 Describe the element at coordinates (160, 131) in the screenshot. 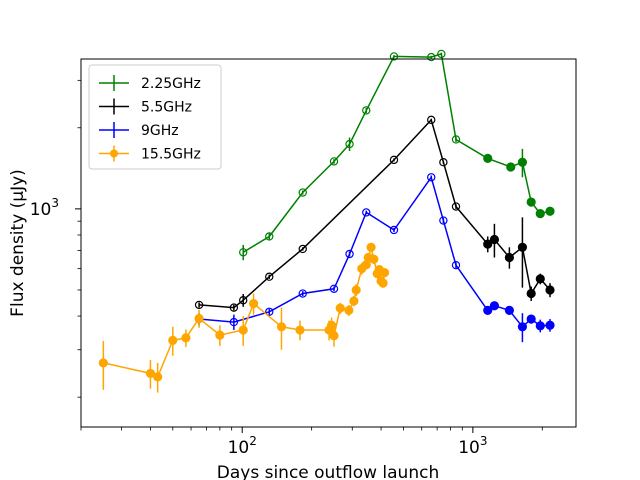

I see `legend-label: 9GHz` at that location.